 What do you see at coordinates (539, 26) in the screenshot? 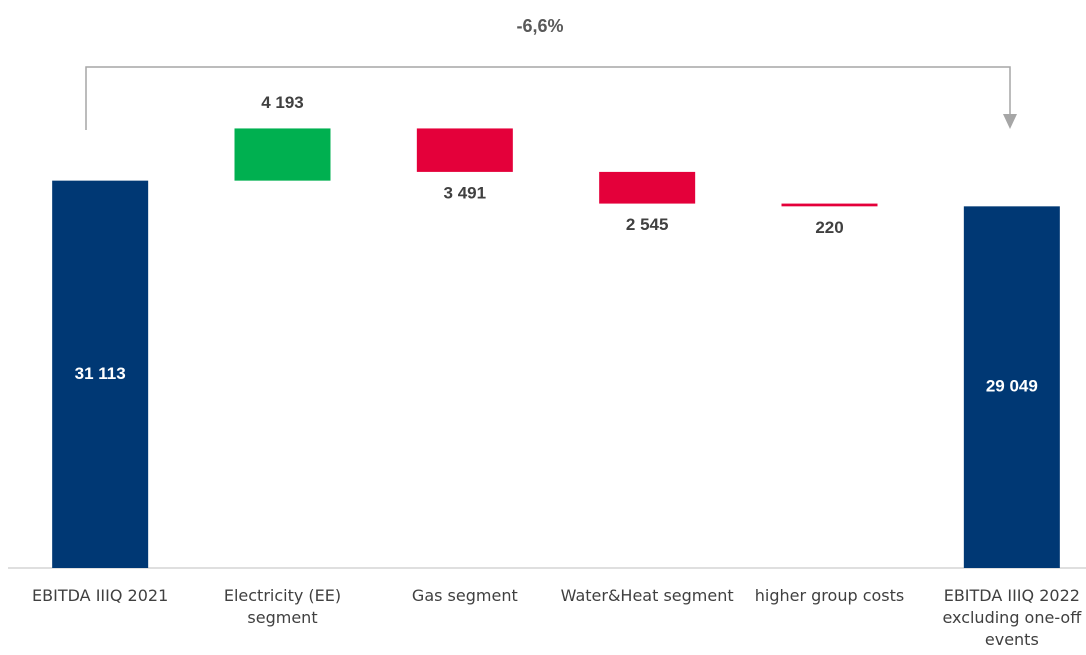
I see `annotation: -6,6%` at bounding box center [539, 26].